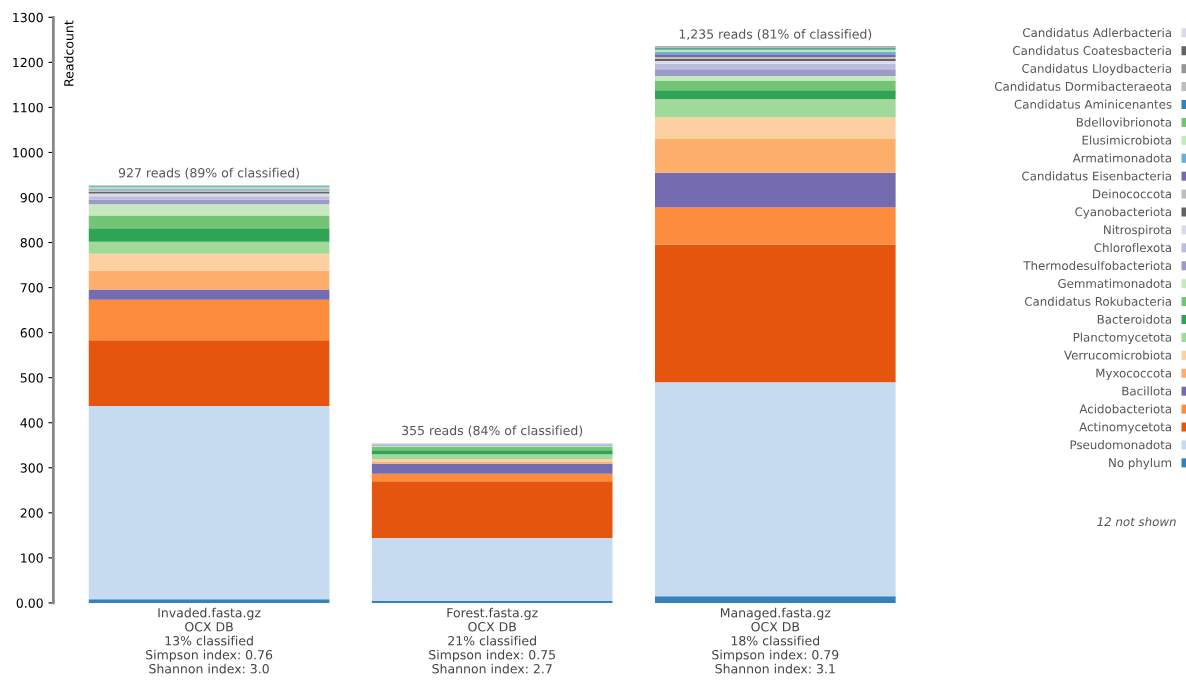 Image resolution: width=1186 pixels, height=693 pixels. I want to click on x-tick-label: Managed.fasta.gz OCX DB 18% classified Simpson index: 0.79 Shannon index: 3.1, so click(775, 640).